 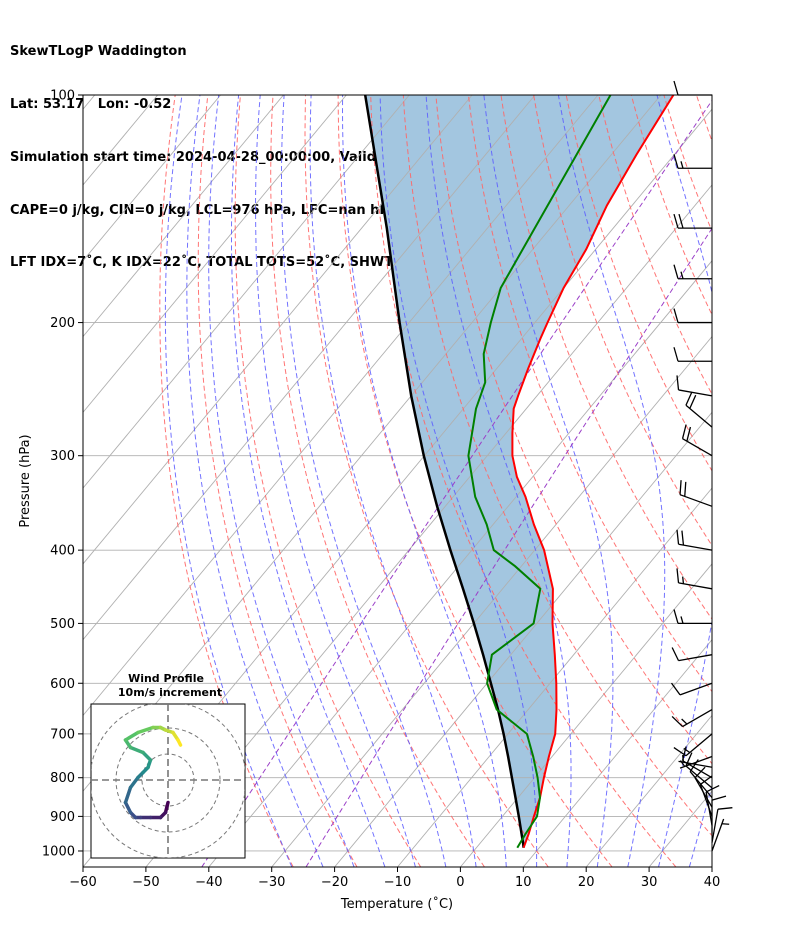 I want to click on y-tick-label: 300, so click(x=62, y=456).